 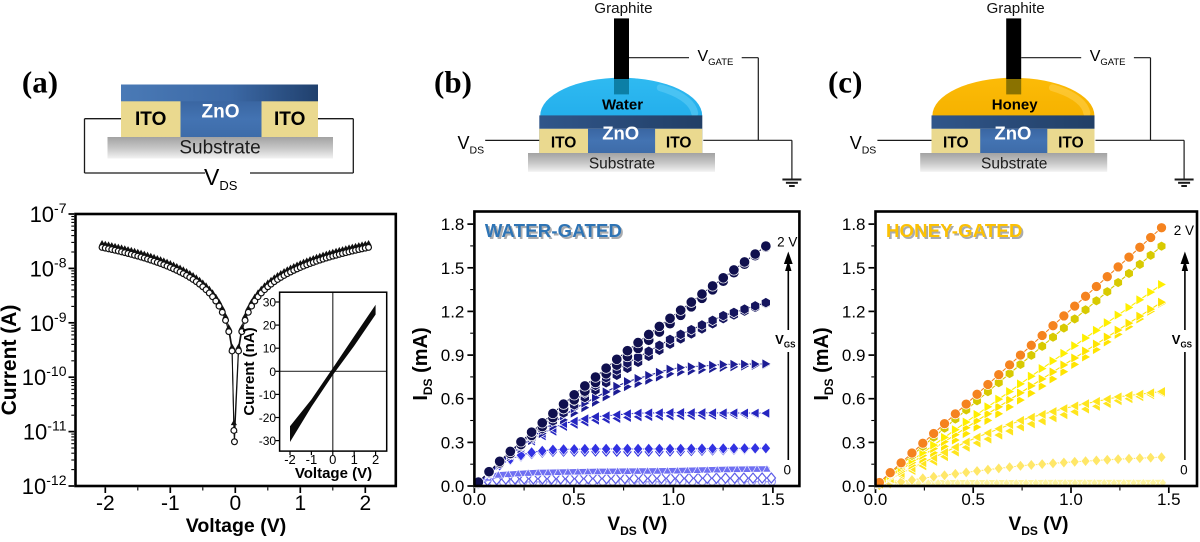 I want to click on svg-text: (a), so click(x=40, y=82).